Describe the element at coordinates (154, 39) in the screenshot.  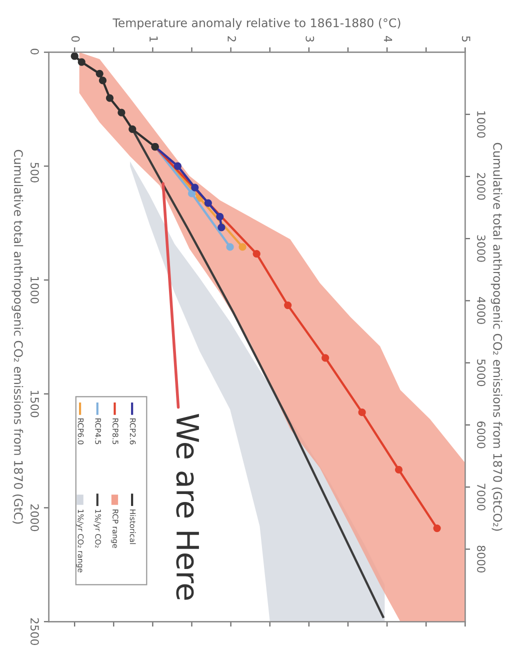
I see `x-tick-label: 1` at that location.